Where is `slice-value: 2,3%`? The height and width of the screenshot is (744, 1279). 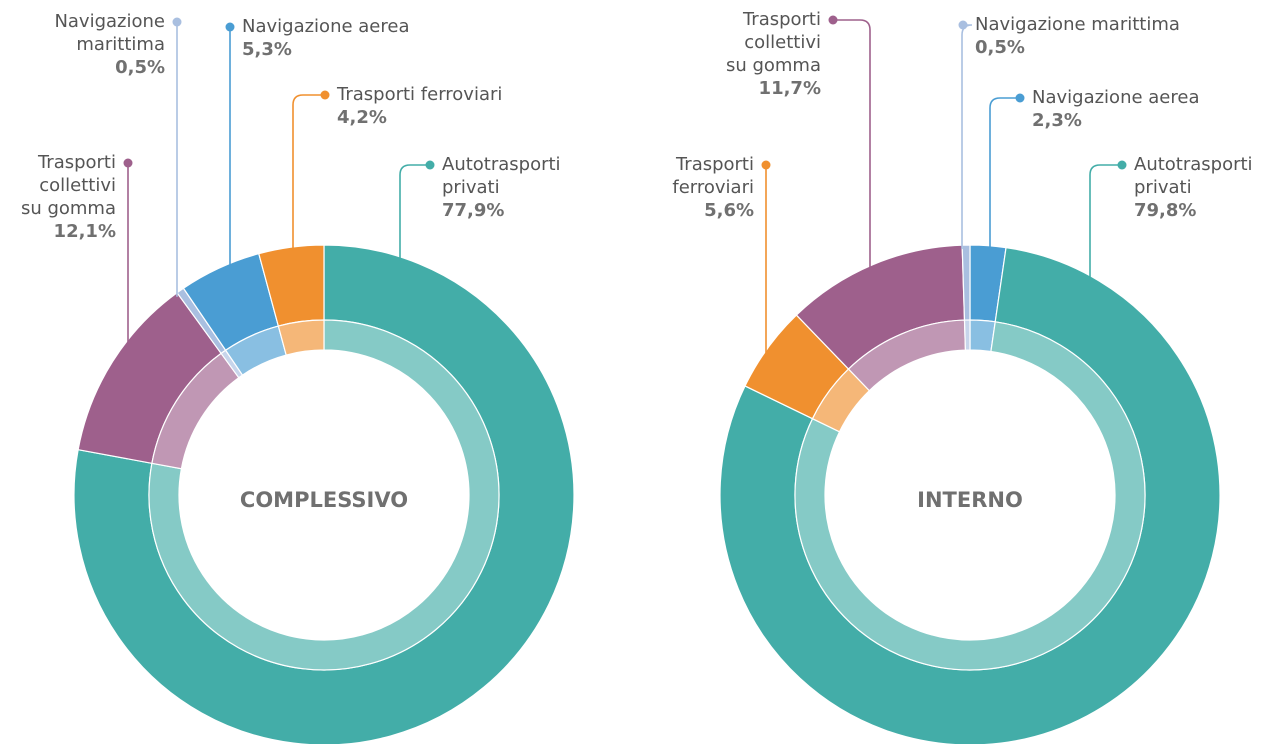
slice-value: 2,3% is located at coordinates (1057, 120).